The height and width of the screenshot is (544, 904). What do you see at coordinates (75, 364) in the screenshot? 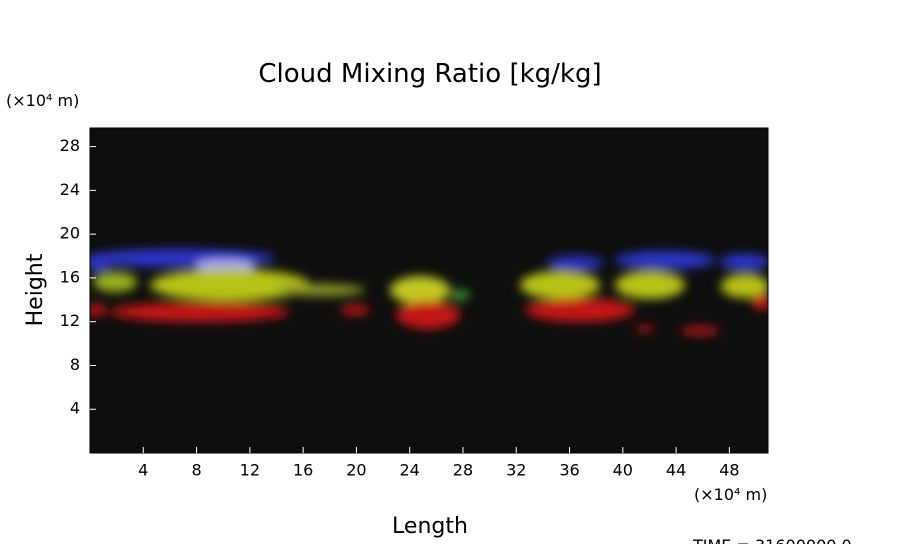
I see `y-tick-label: 8` at bounding box center [75, 364].